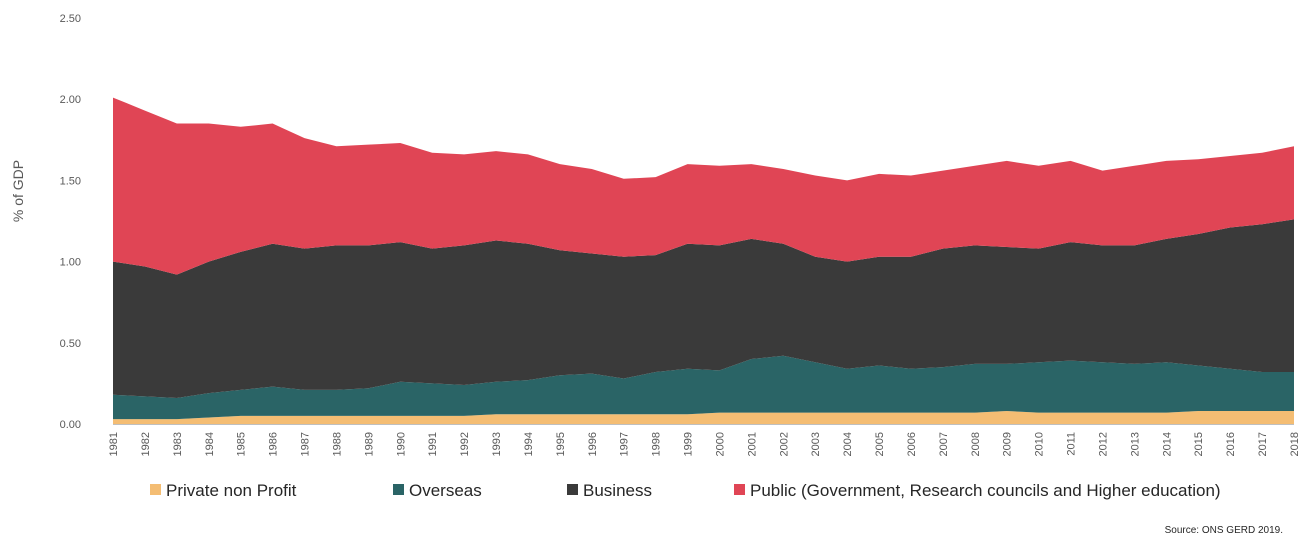 This screenshot has height=544, width=1307. I want to click on y-axis-label: % of GDP, so click(18, 191).